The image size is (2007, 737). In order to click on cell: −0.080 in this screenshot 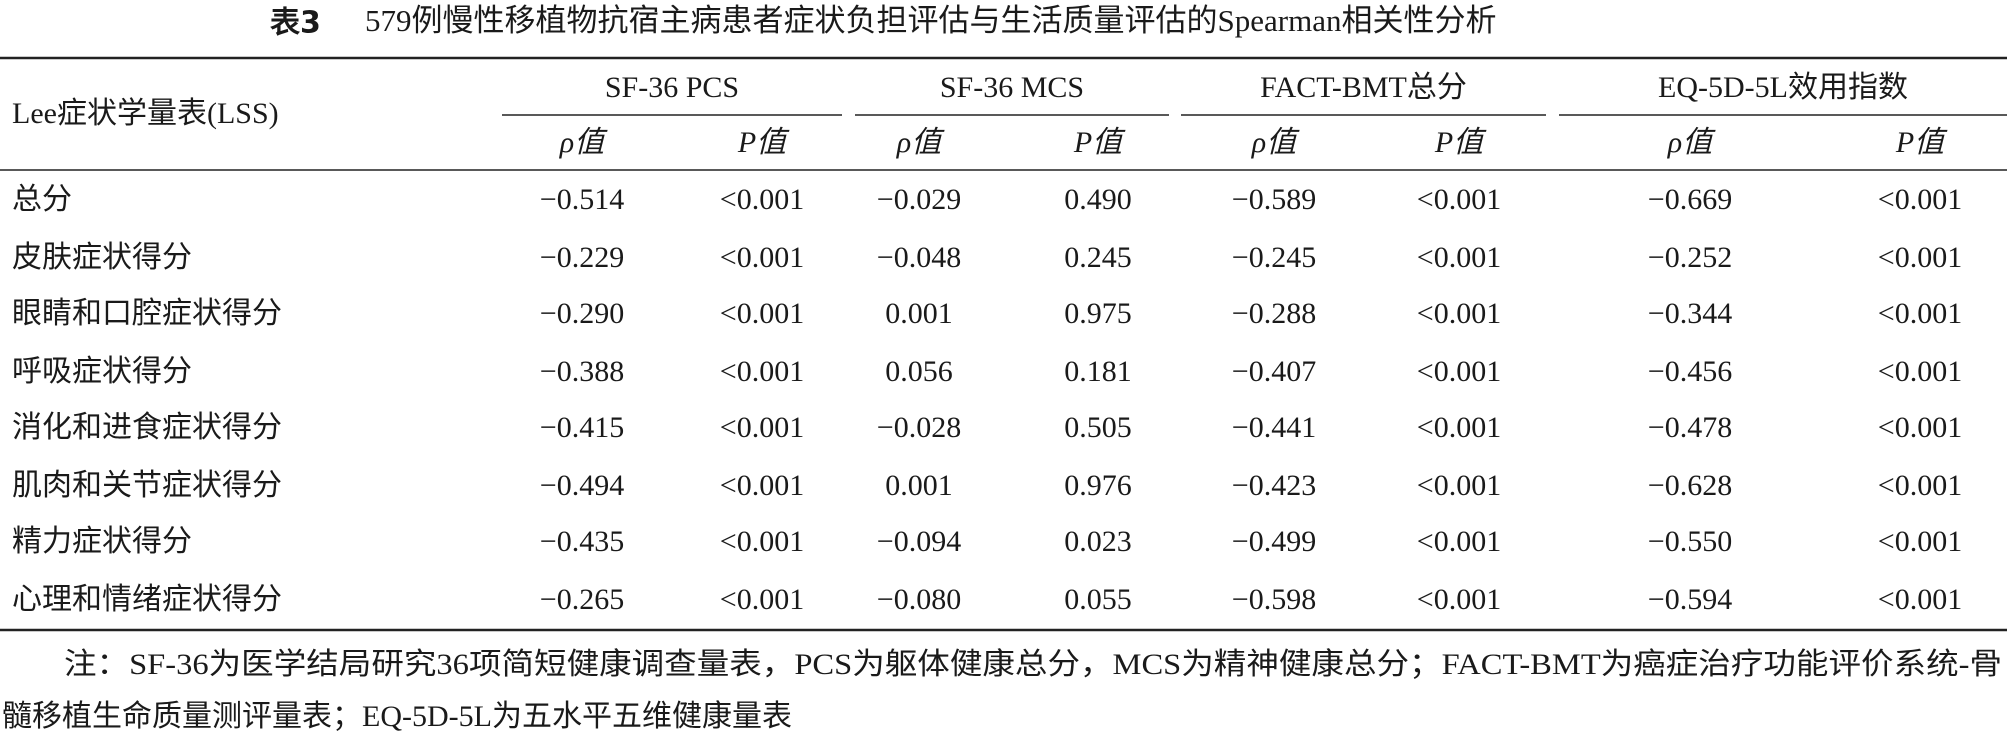, I will do `click(919, 599)`.